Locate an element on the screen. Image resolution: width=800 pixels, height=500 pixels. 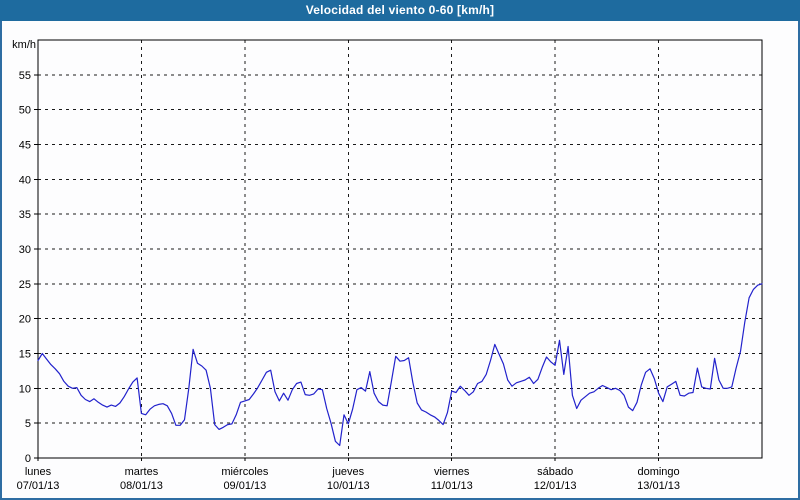
title-bar: Velocidad del viento 0-60 [km/h] is located at coordinates (400, 10).